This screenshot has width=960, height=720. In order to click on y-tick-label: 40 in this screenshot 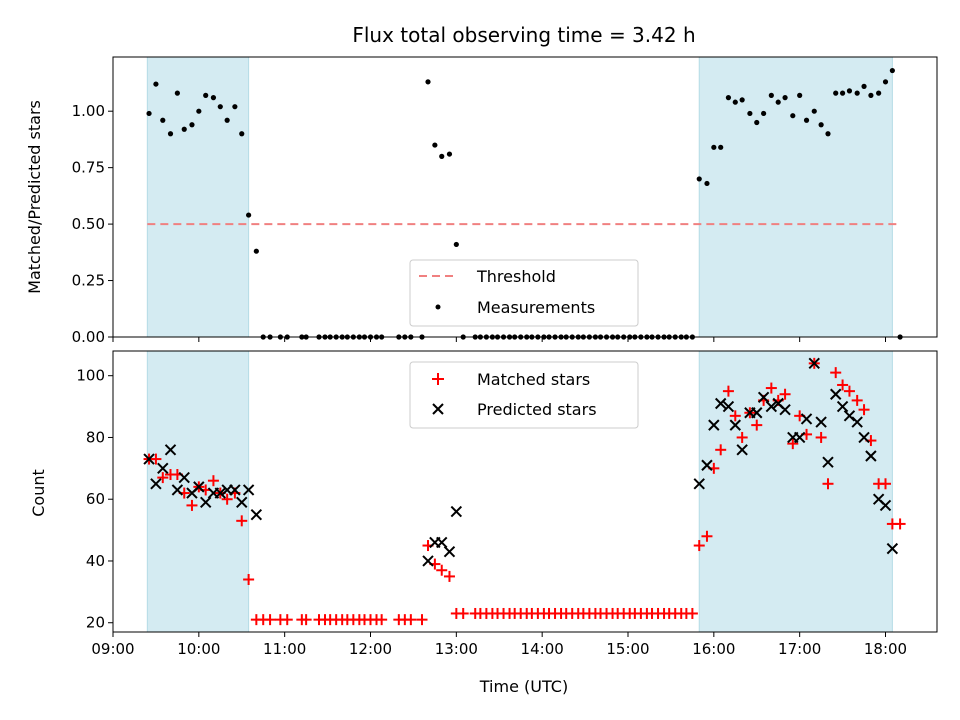, I will do `click(95, 561)`.